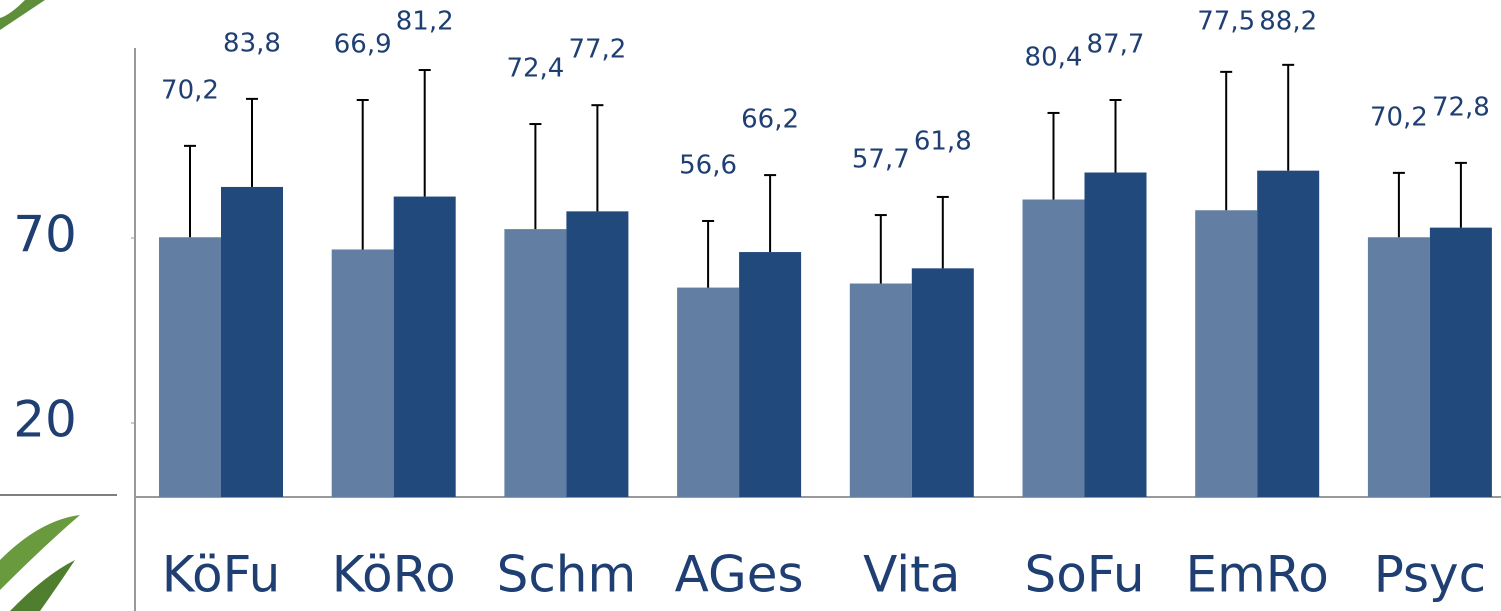 This screenshot has width=1501, height=611. What do you see at coordinates (1226, 22) in the screenshot?
I see `value-label: 77,5` at bounding box center [1226, 22].